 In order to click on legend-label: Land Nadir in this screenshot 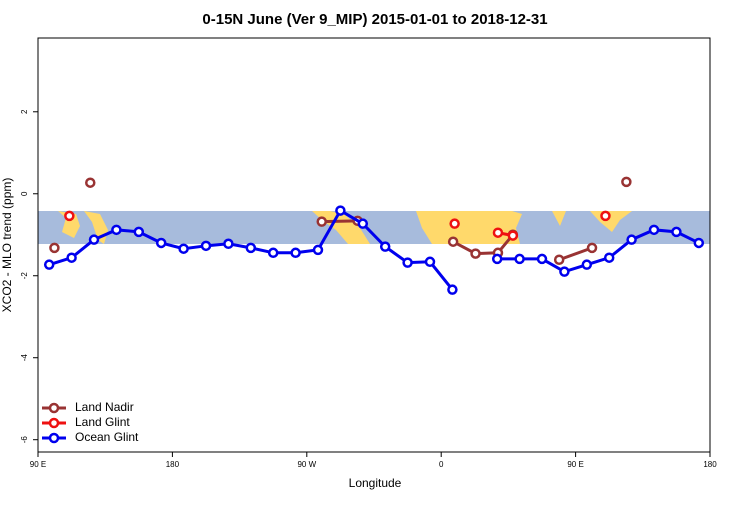, I will do `click(104, 407)`.